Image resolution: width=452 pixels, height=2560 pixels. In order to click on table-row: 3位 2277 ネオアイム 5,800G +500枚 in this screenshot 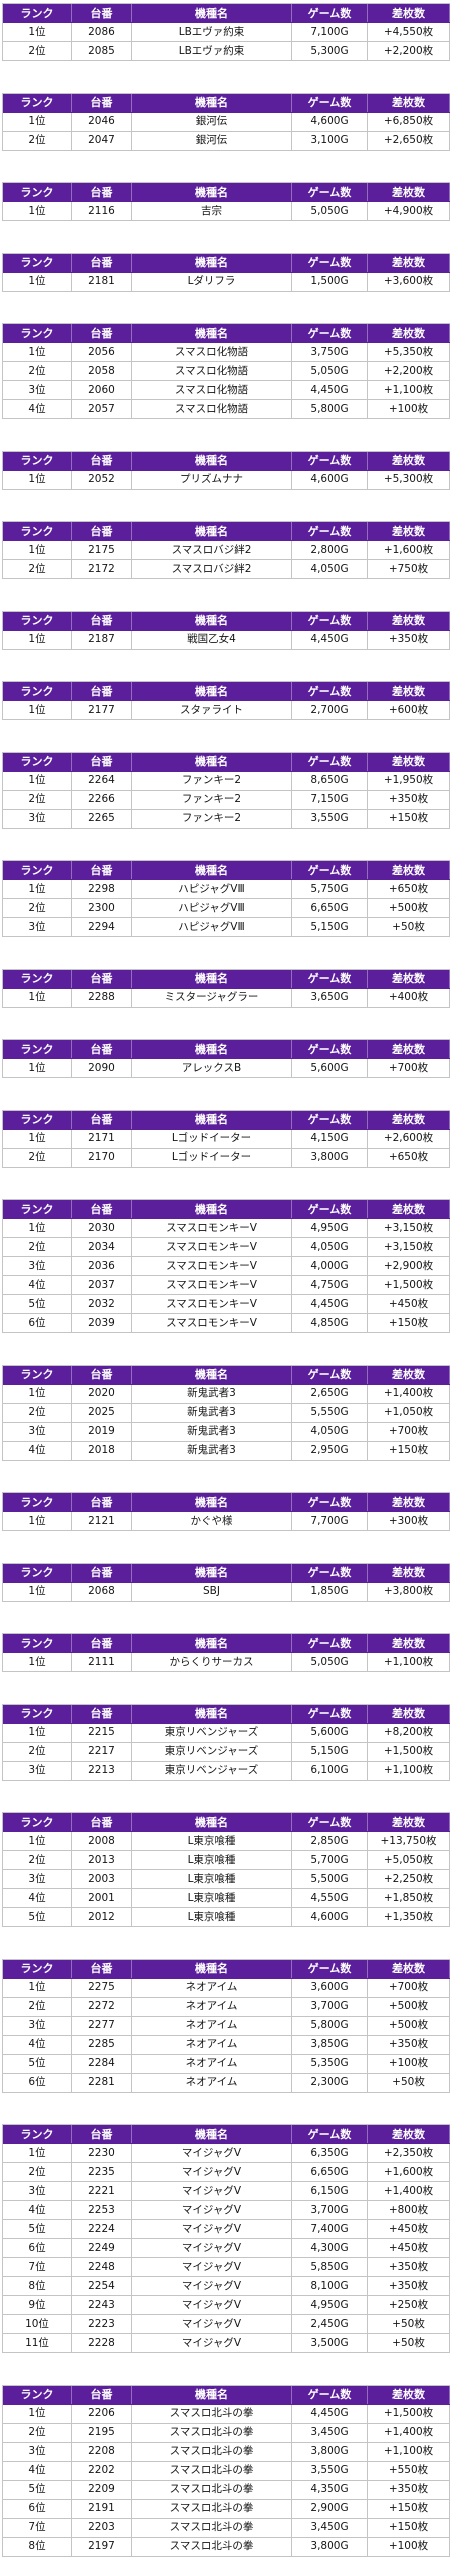, I will do `click(226, 2026)`.